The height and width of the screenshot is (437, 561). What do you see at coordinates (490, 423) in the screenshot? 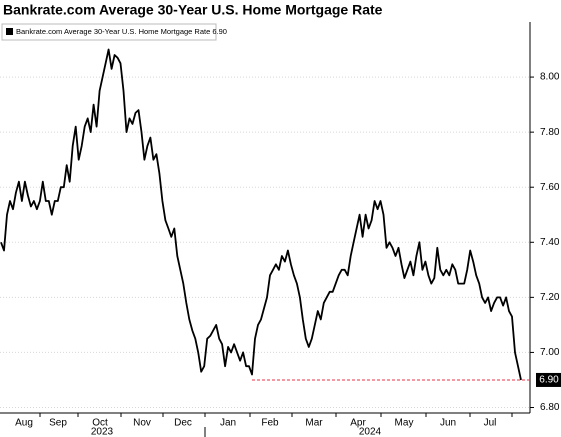
I see `x-tick-label: Jul` at bounding box center [490, 423].